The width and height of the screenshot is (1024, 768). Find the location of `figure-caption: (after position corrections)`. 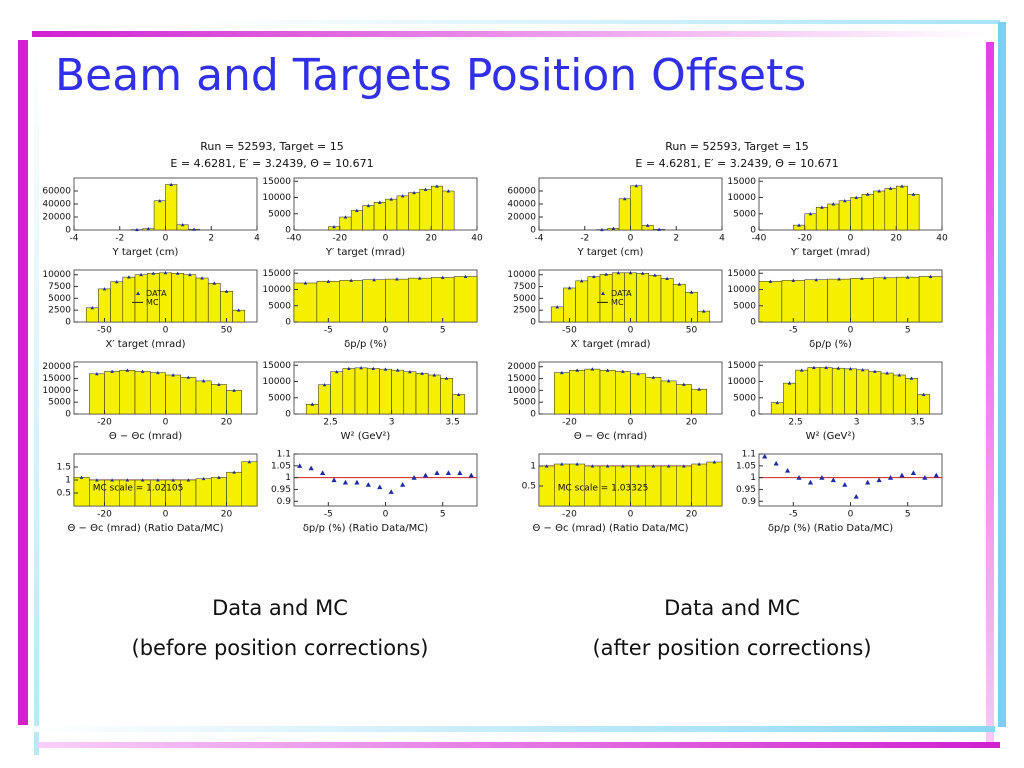

figure-caption: (after position corrections) is located at coordinates (731, 648).